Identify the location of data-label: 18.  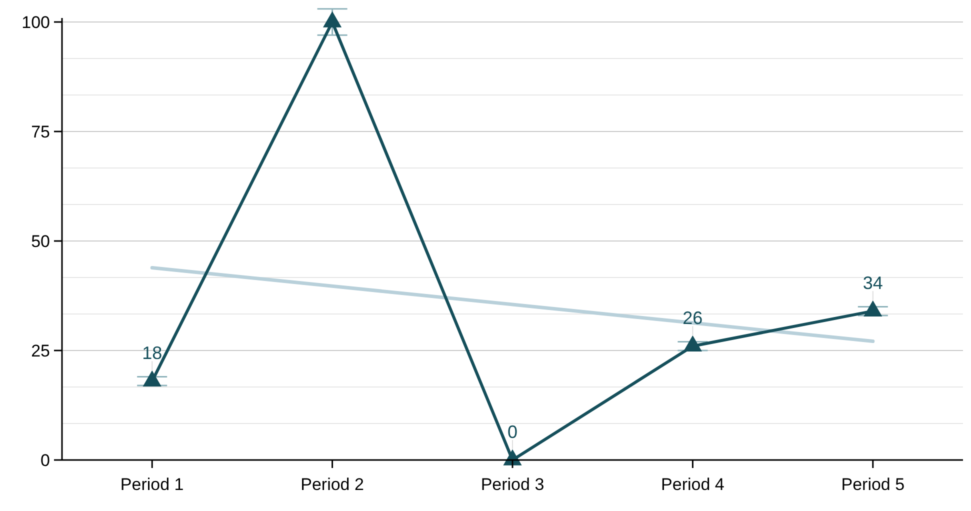
(152, 353).